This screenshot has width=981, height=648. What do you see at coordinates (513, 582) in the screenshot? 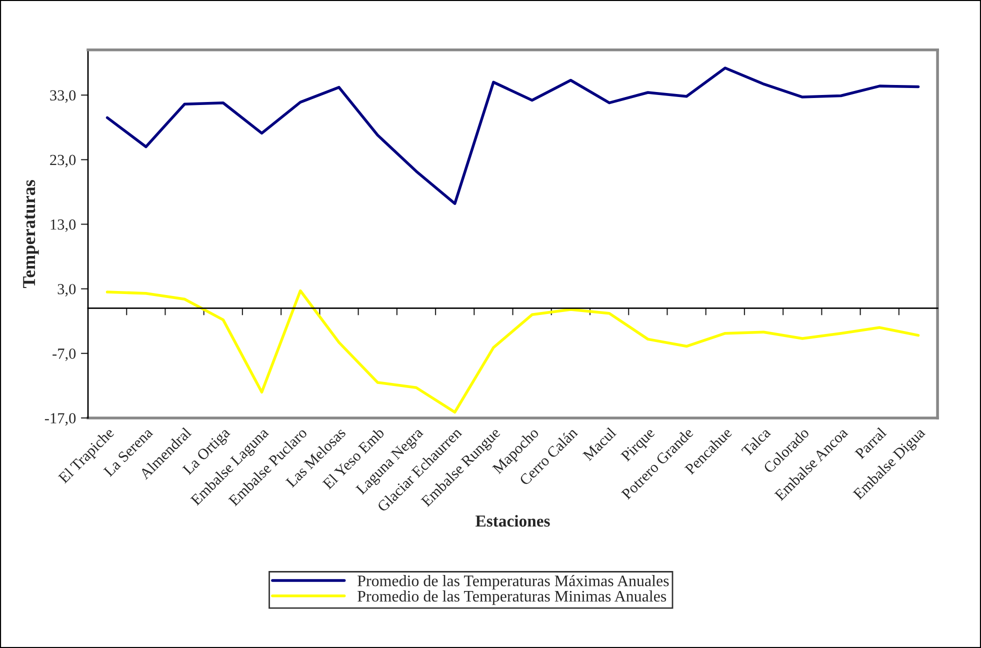
I see `legend-label: Promedio de las Temperaturas Máximas Anuales` at bounding box center [513, 582].